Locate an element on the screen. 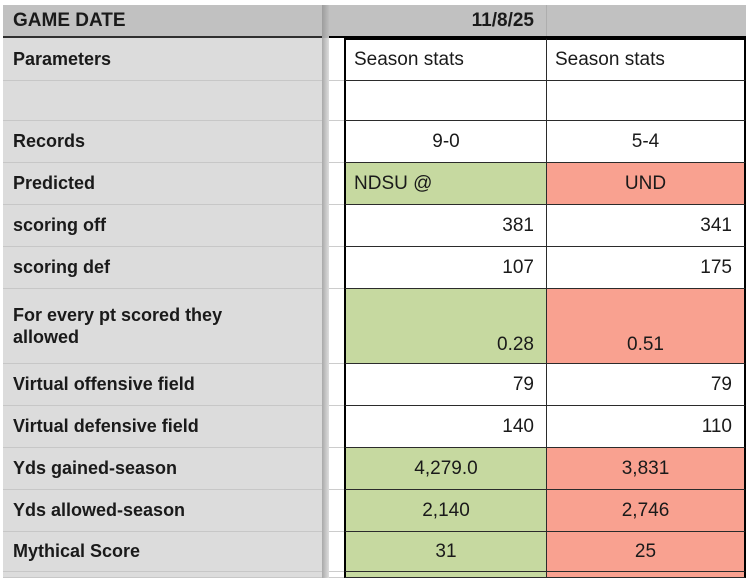 This screenshot has width=750, height=578. cell-value: 0.28 is located at coordinates (515, 344).